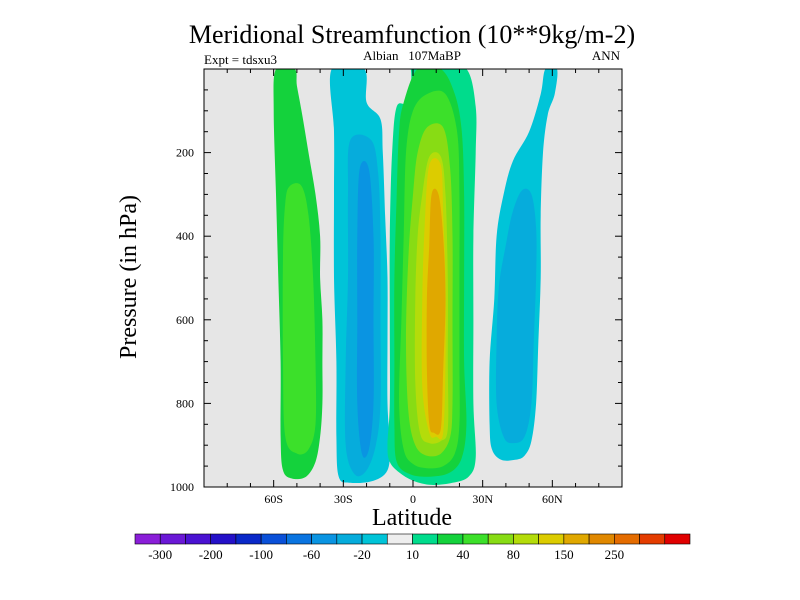 The height and width of the screenshot is (600, 800). What do you see at coordinates (412, 518) in the screenshot?
I see `x-axis-label: Latitude` at bounding box center [412, 518].